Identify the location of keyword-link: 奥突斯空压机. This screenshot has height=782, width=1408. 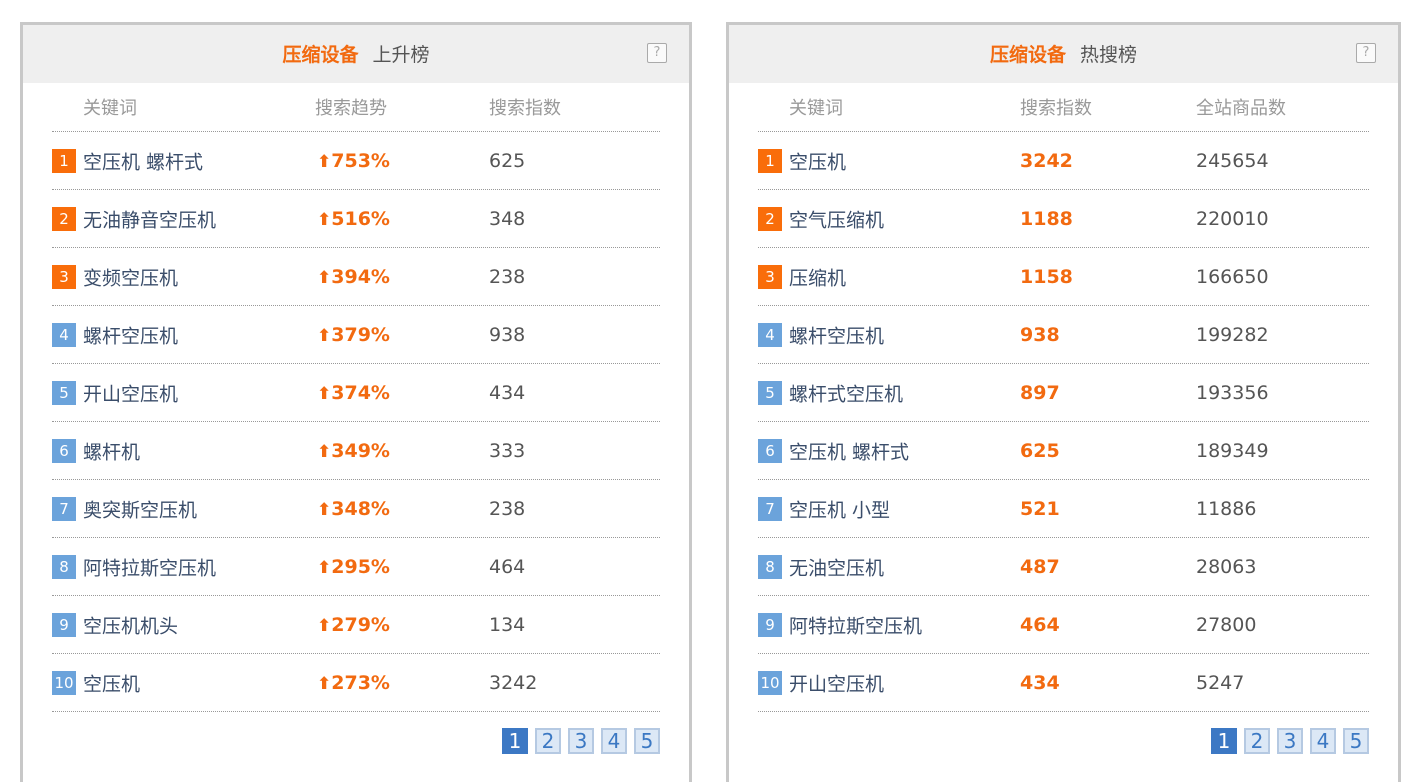
(140, 510).